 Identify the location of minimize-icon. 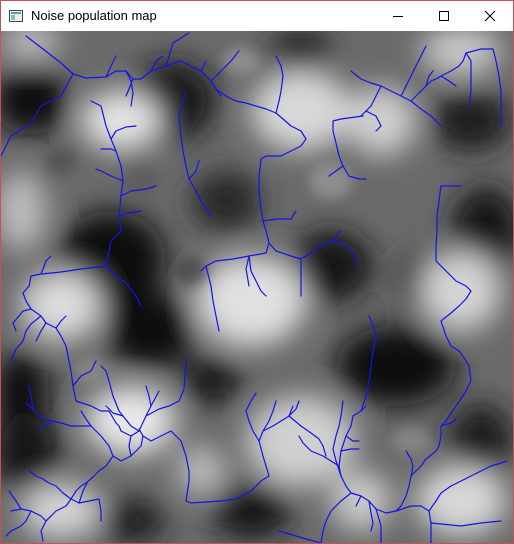
(398, 16).